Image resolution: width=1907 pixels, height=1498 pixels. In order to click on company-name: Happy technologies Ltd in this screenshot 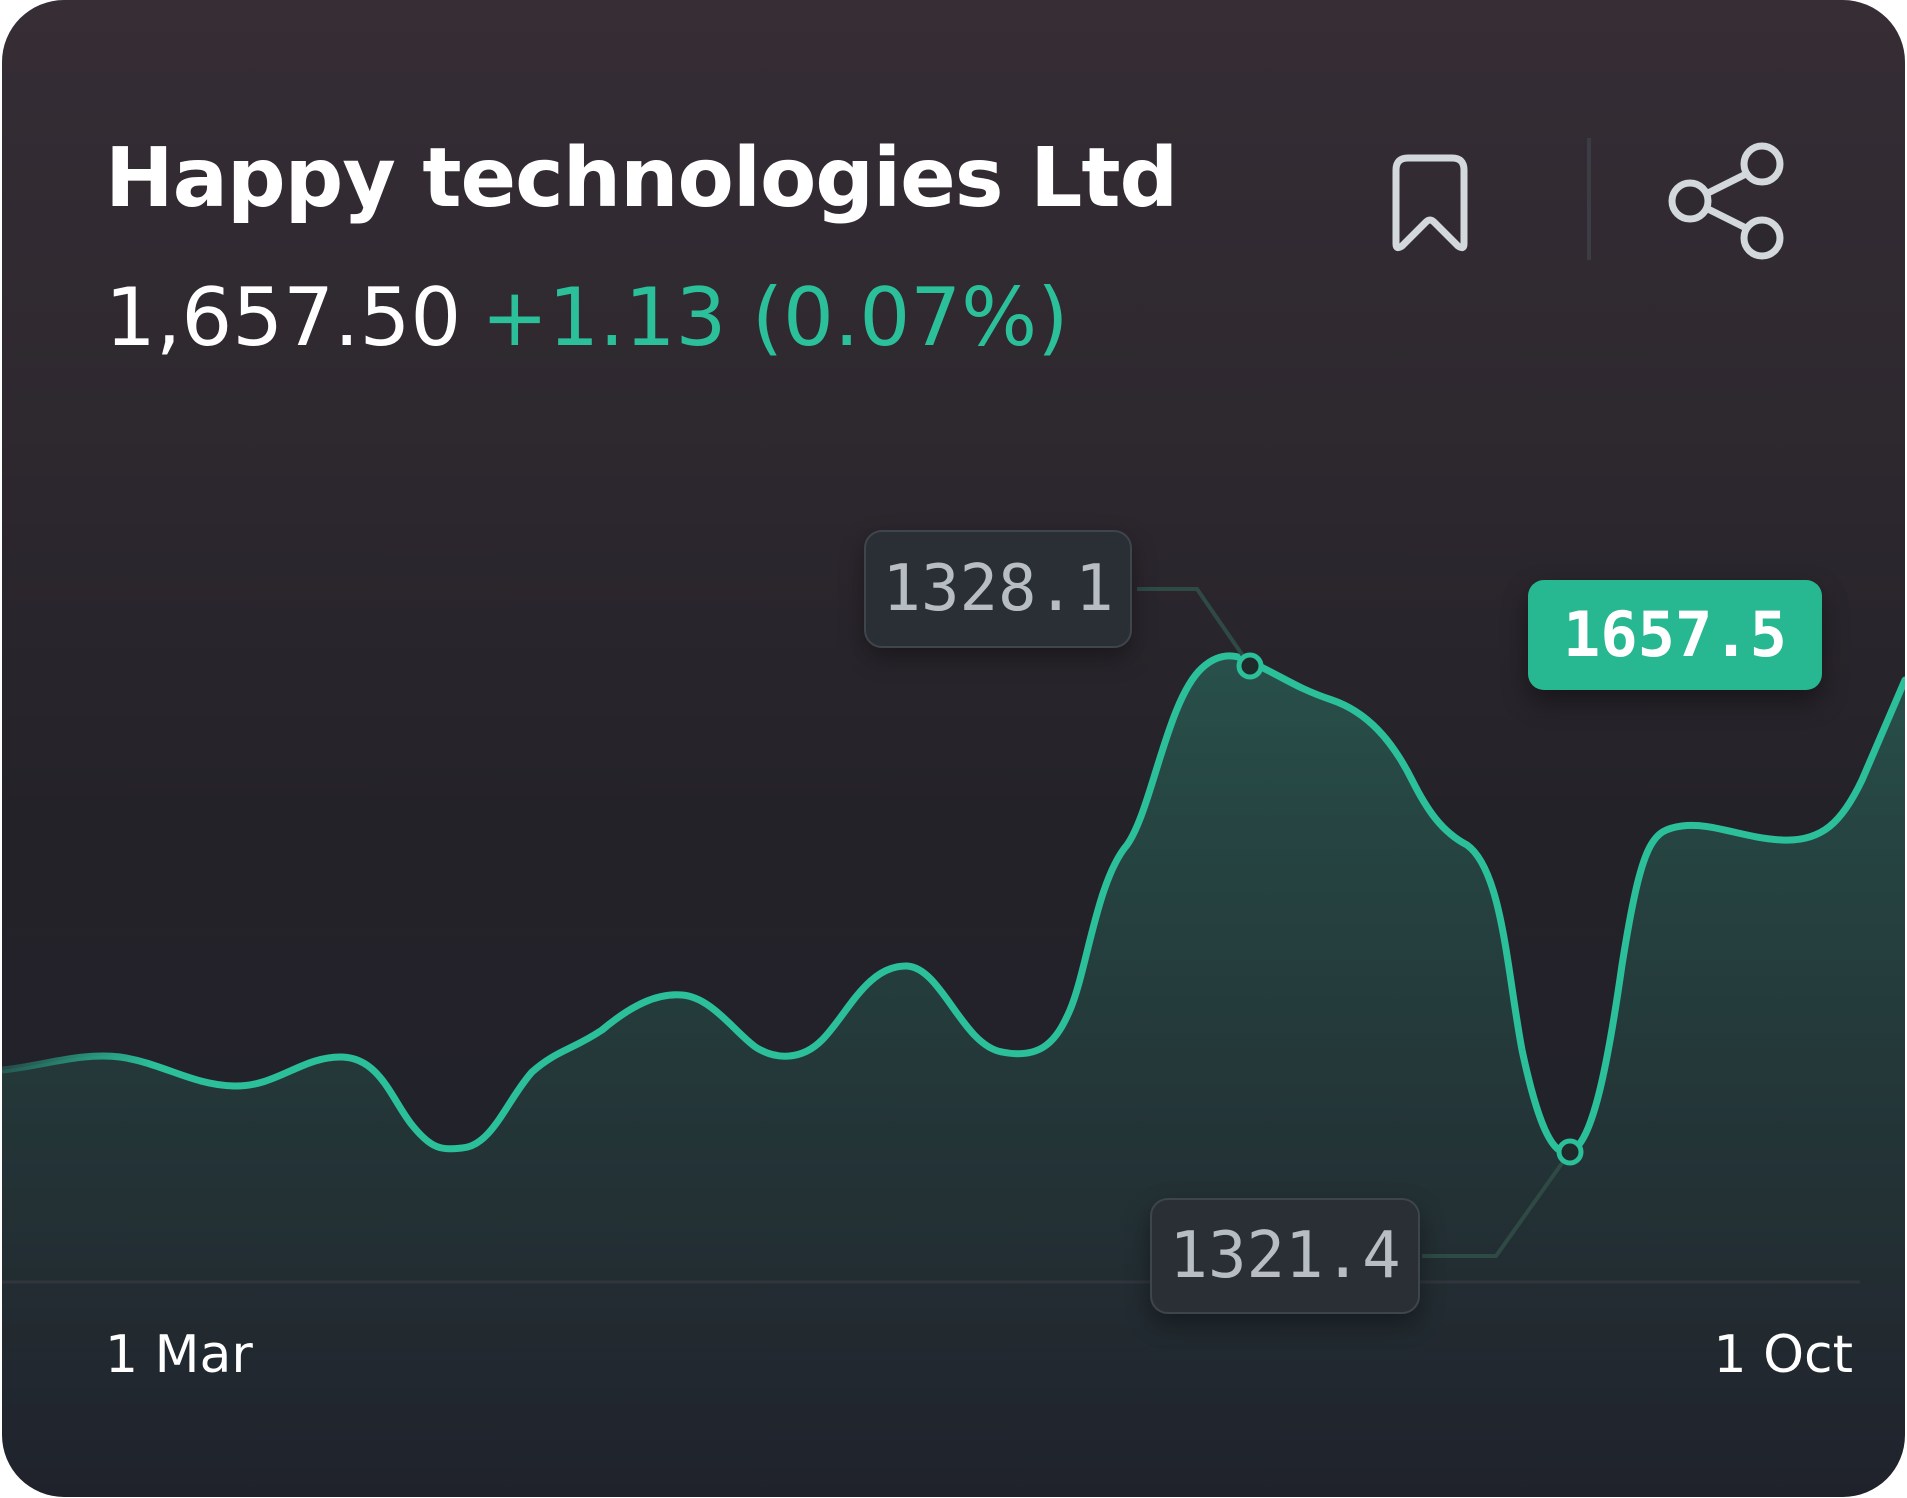, I will do `click(641, 178)`.